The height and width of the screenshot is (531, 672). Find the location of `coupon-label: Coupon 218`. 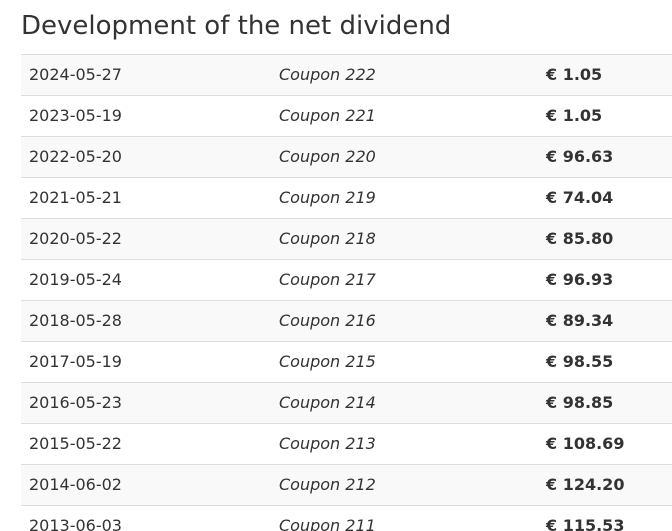

coupon-label: Coupon 218 is located at coordinates (327, 238).